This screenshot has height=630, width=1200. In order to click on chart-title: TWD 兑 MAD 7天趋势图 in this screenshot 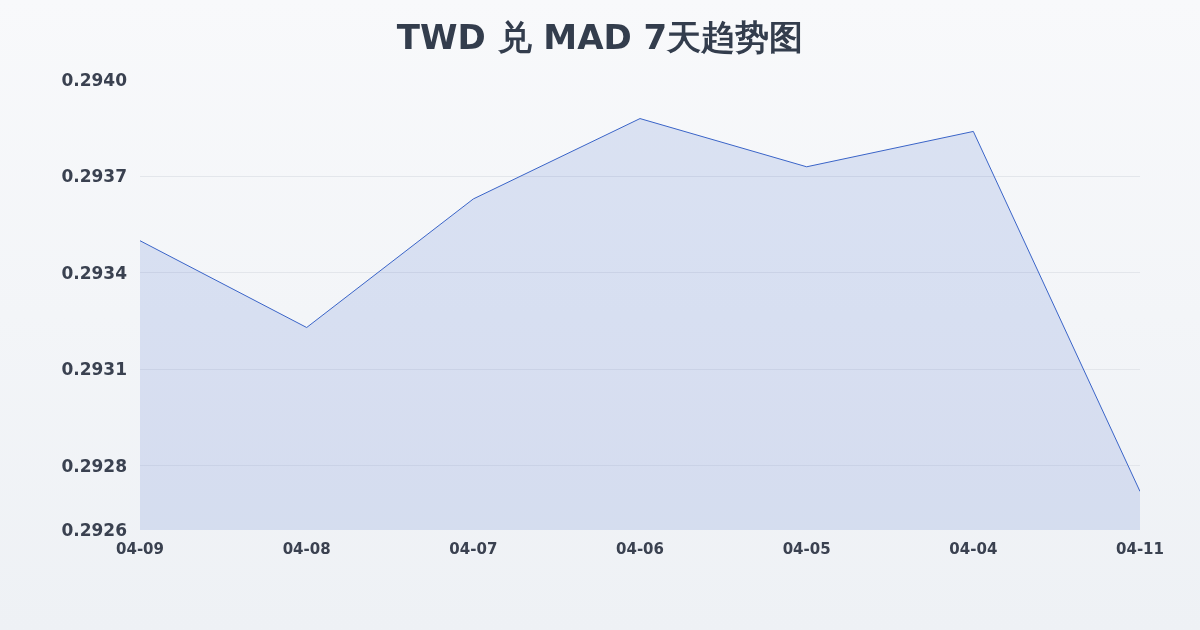, I will do `click(600, 37)`.